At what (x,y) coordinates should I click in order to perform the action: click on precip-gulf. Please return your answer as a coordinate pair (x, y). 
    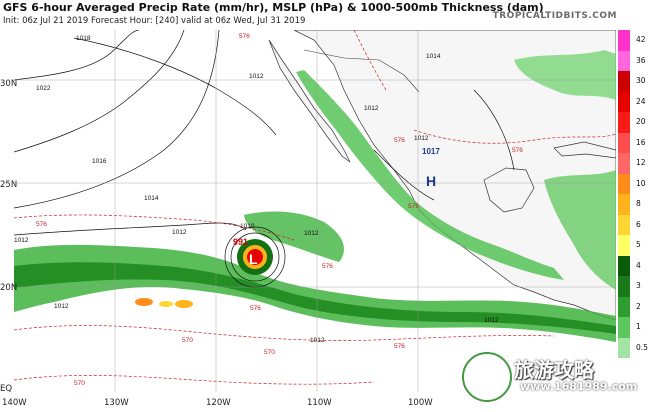
    Looking at the image, I should click on (565, 75).